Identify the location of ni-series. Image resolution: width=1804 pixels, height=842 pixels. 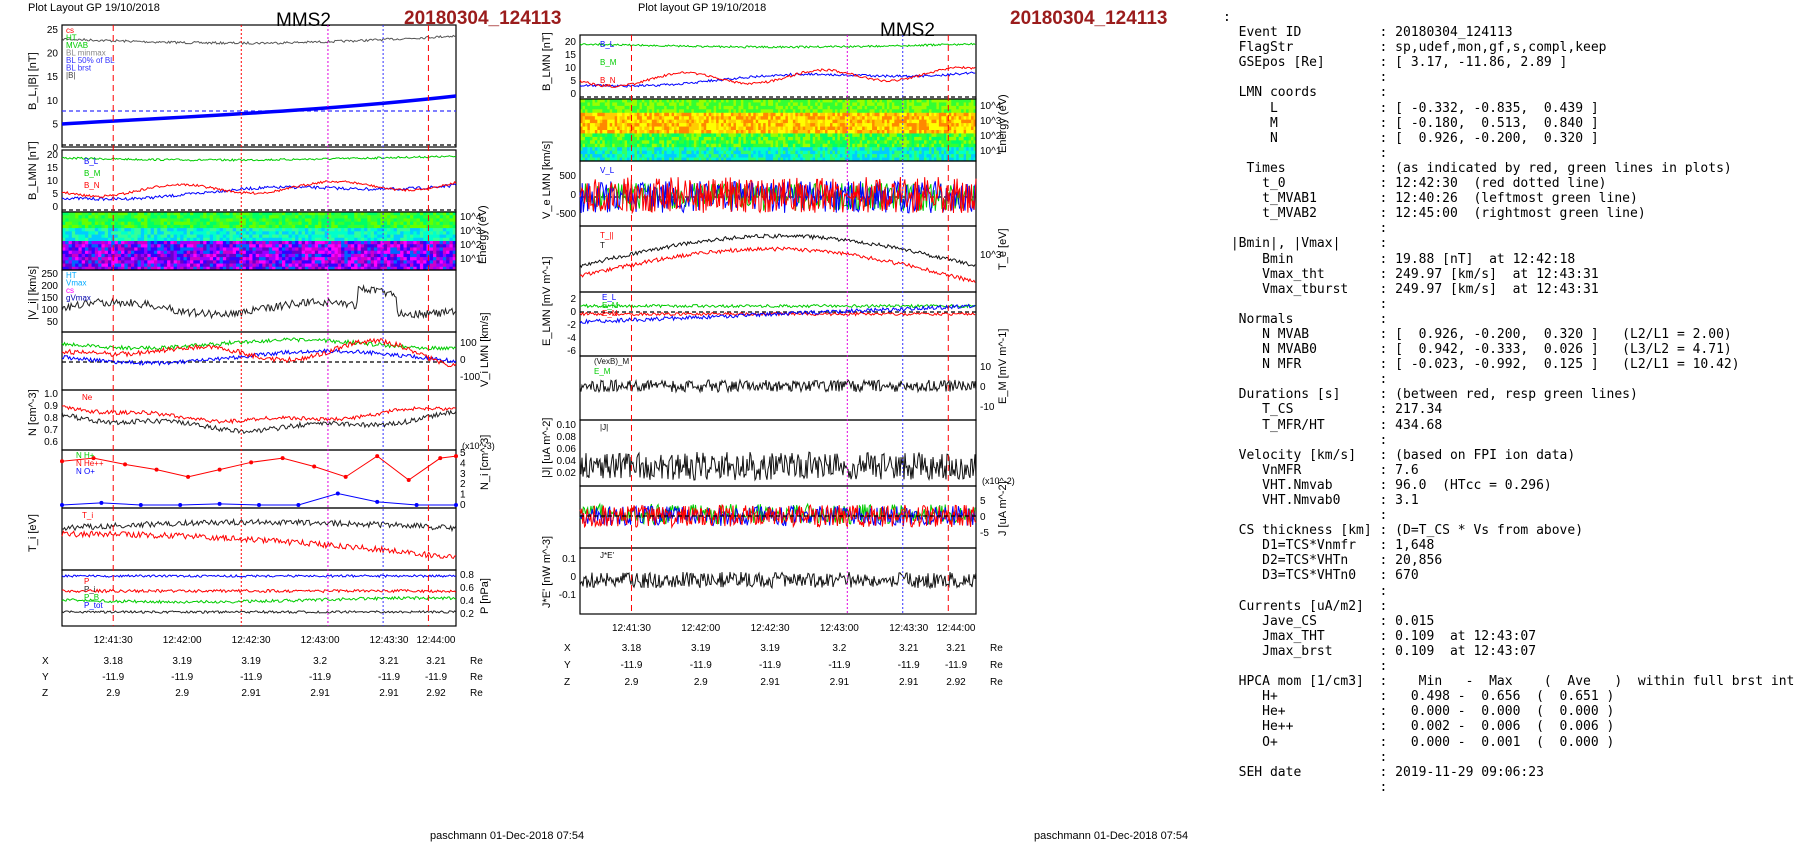
(259, 422).